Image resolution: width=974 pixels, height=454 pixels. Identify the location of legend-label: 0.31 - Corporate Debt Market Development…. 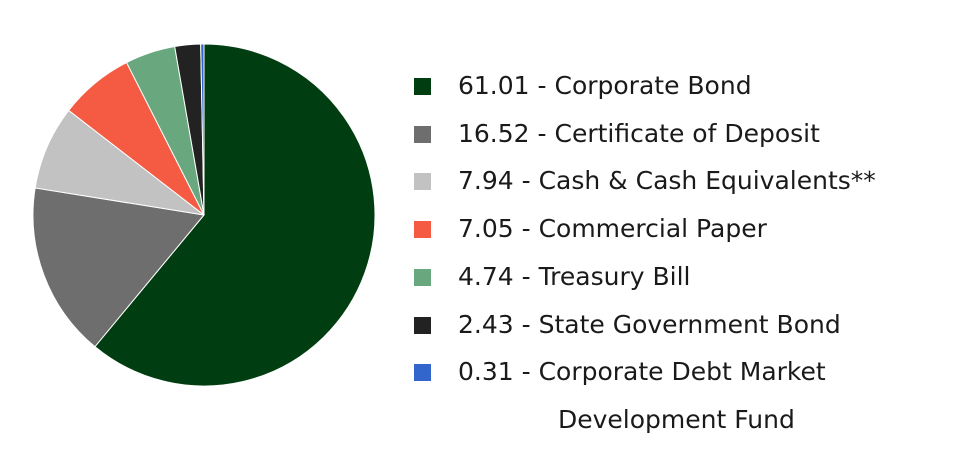
(642, 395).